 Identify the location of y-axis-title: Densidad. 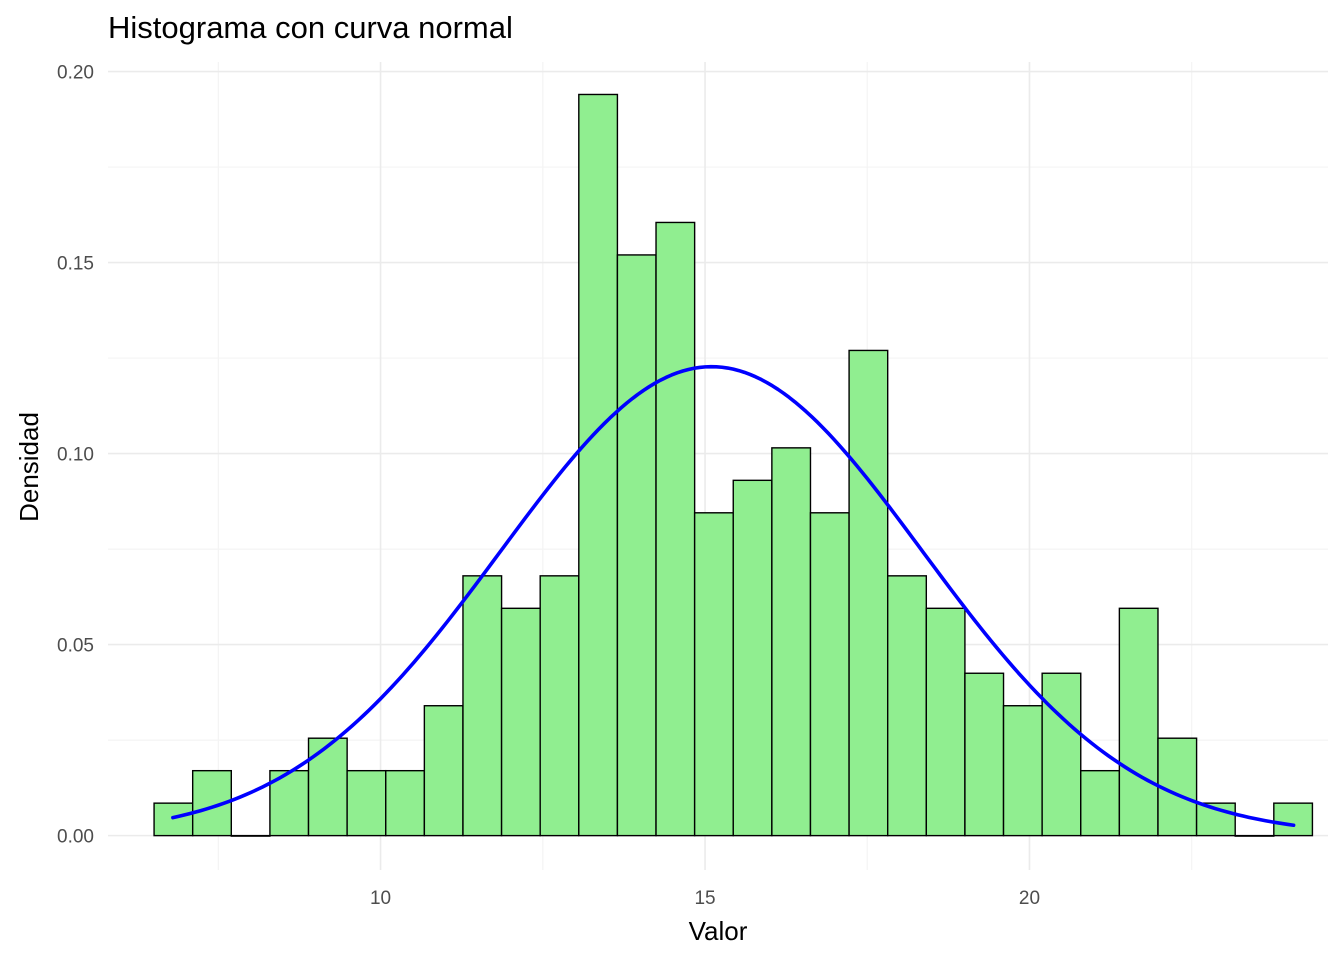
(29, 467).